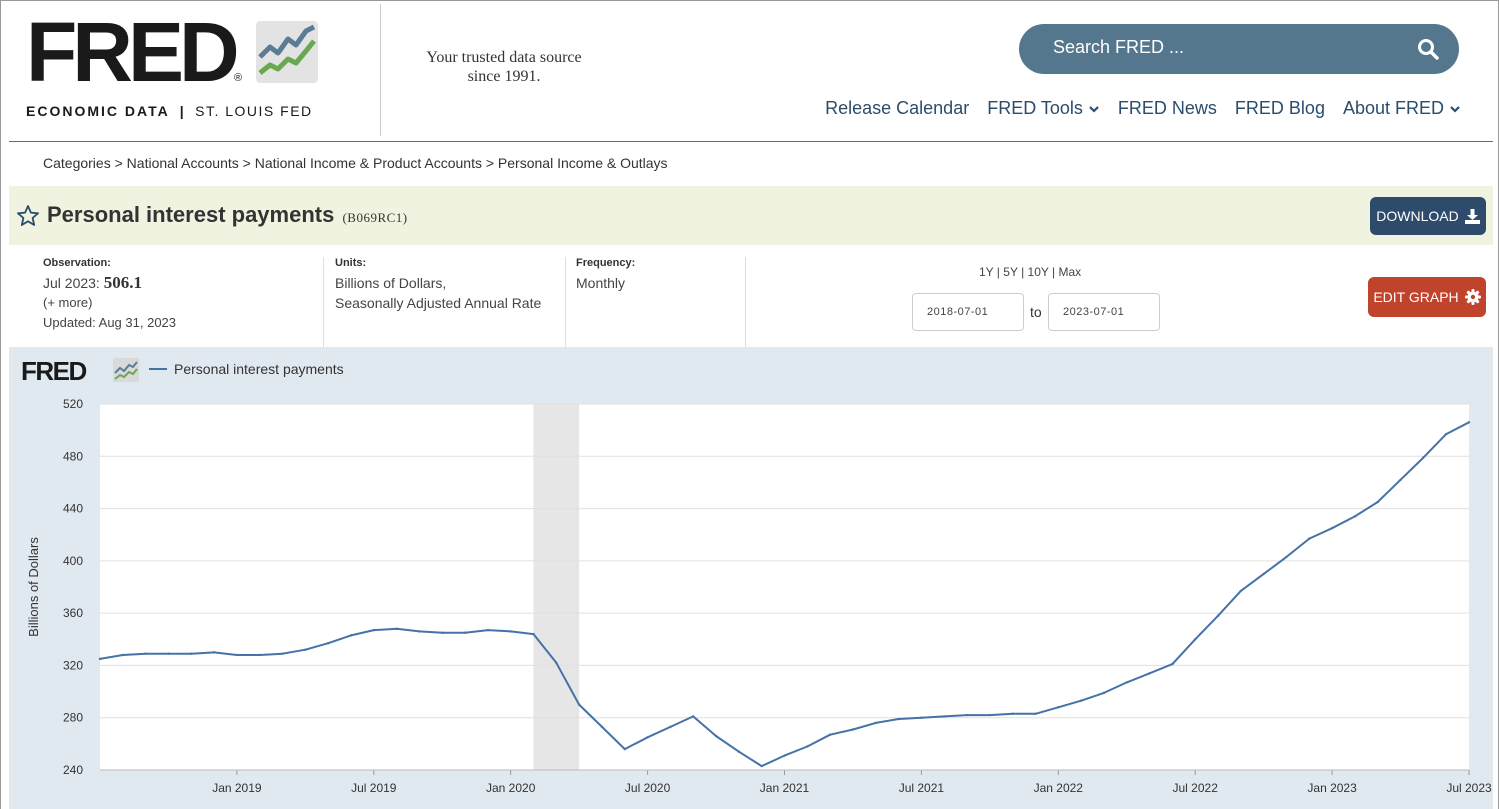 This screenshot has width=1499, height=809. Describe the element at coordinates (1472, 297) in the screenshot. I see `gear-icon` at that location.